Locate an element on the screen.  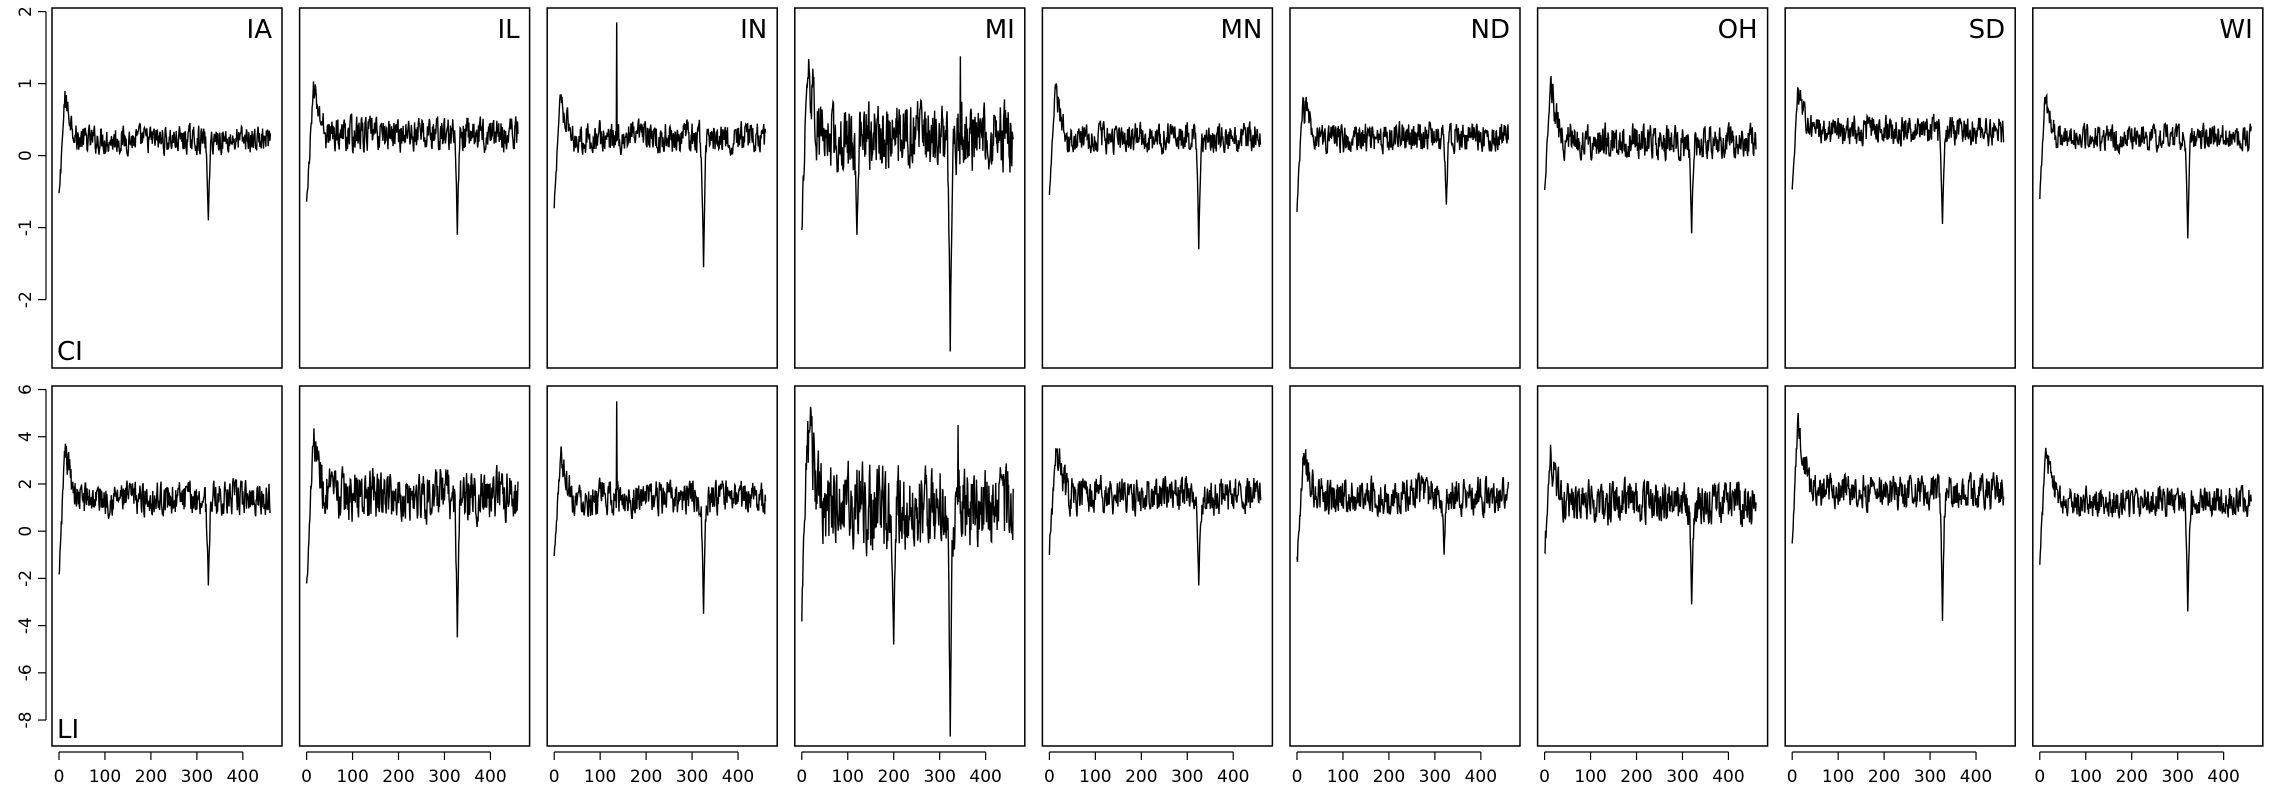
x-axis-OH: 0 100 200 300 400 is located at coordinates (1642, 769).